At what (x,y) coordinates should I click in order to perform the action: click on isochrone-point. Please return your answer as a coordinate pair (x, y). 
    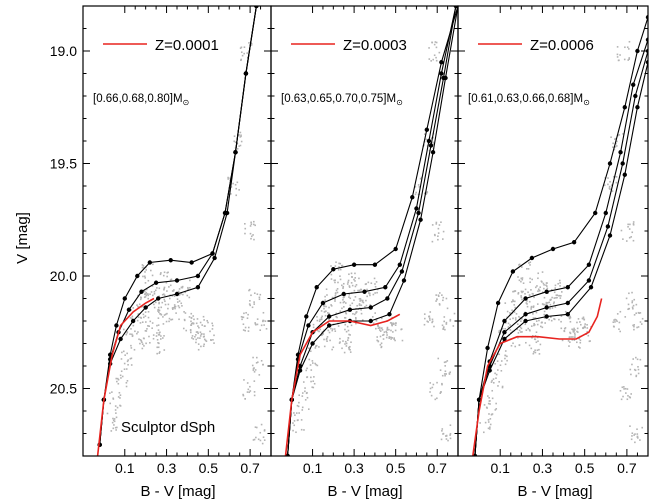
    Looking at the image, I should click on (429, 141).